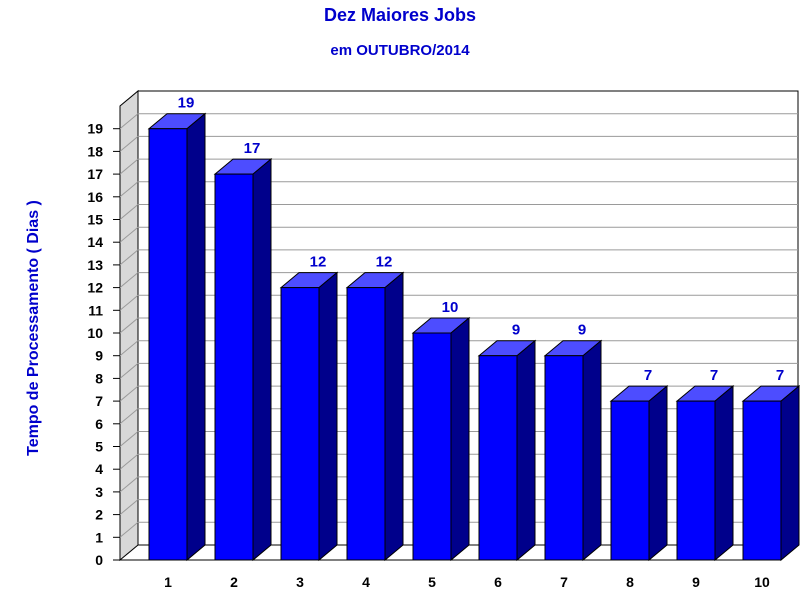 The height and width of the screenshot is (600, 800). I want to click on y-tick-label: 18, so click(95, 151).